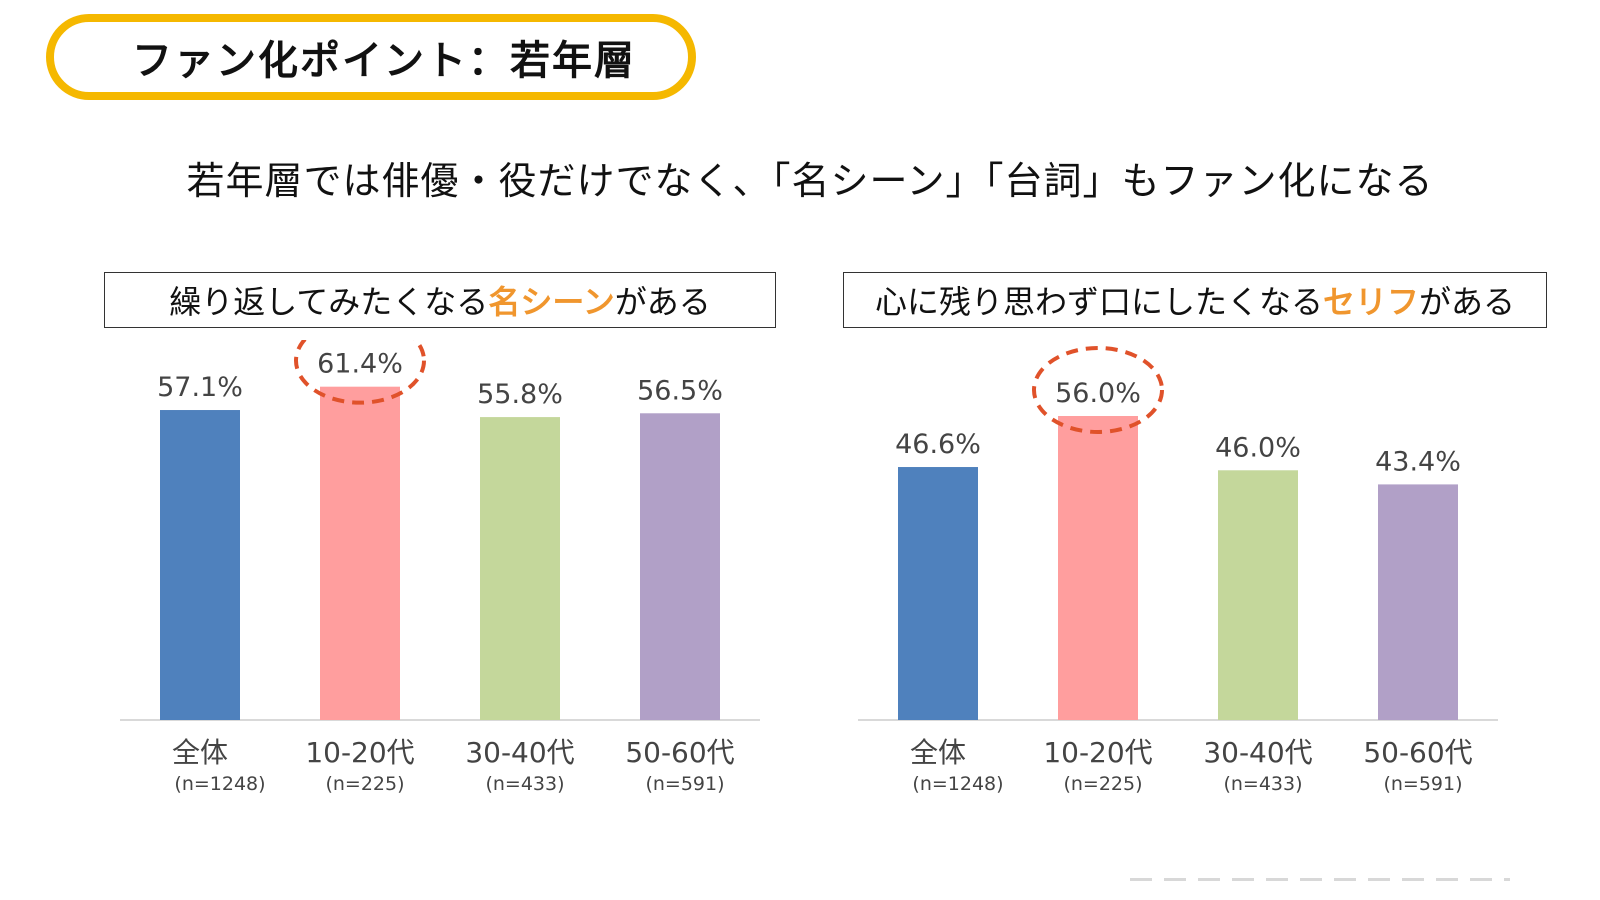 This screenshot has width=1600, height=900. Describe the element at coordinates (520, 394) in the screenshot. I see `chart-left-value-label-2: 55.8%` at that location.